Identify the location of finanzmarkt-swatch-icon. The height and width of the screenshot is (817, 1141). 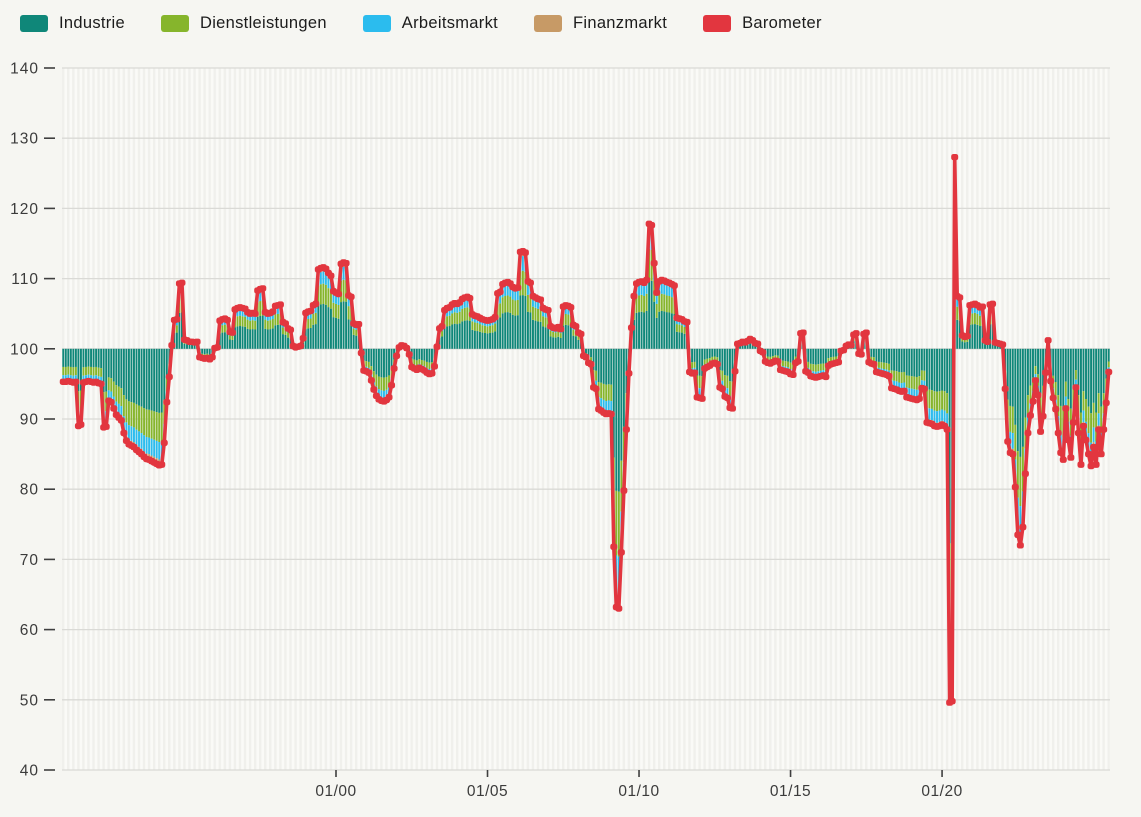
(548, 23).